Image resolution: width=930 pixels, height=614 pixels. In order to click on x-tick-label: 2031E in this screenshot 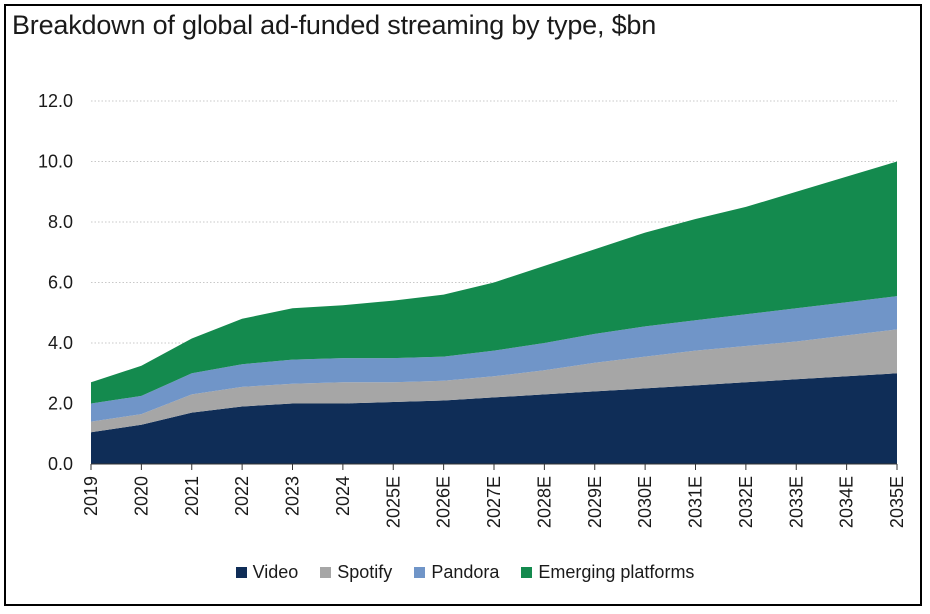, I will do `click(696, 502)`.